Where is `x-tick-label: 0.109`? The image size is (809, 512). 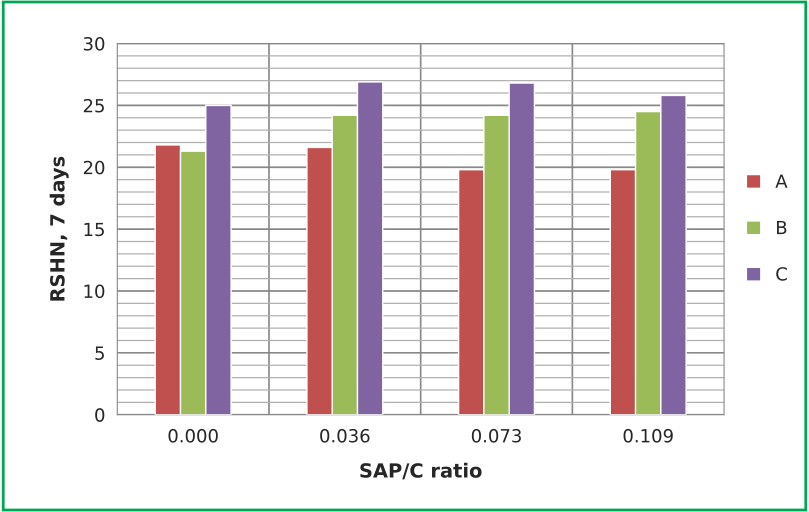 x-tick-label: 0.109 is located at coordinates (648, 435).